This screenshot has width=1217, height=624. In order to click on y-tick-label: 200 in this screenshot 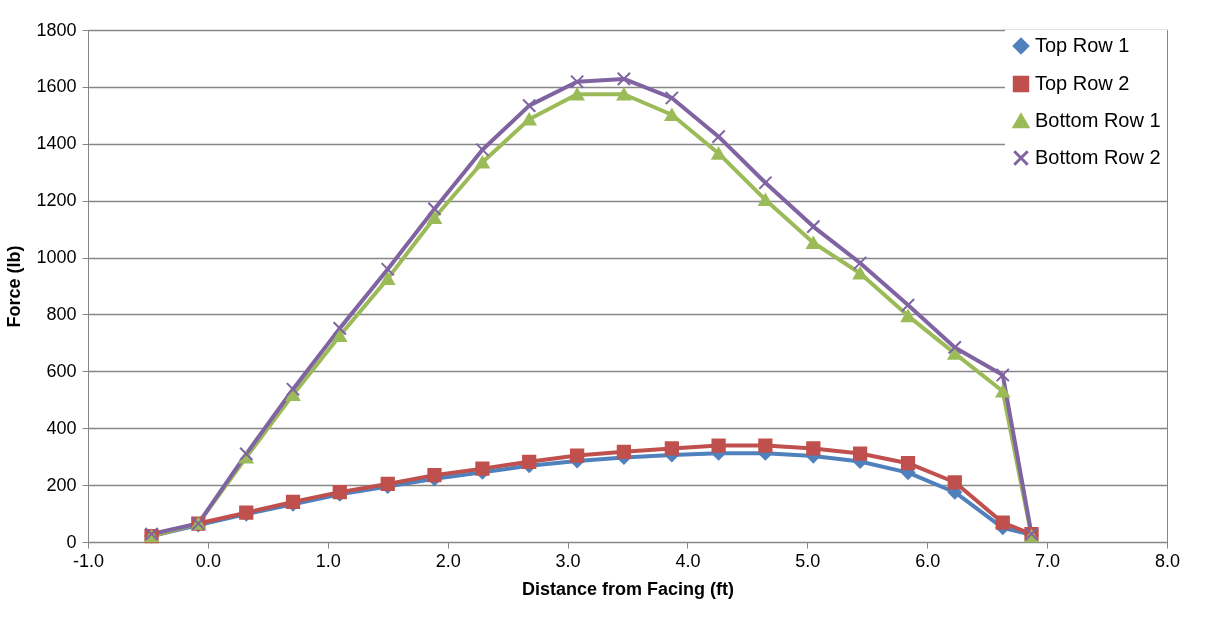, I will do `click(61, 484)`.